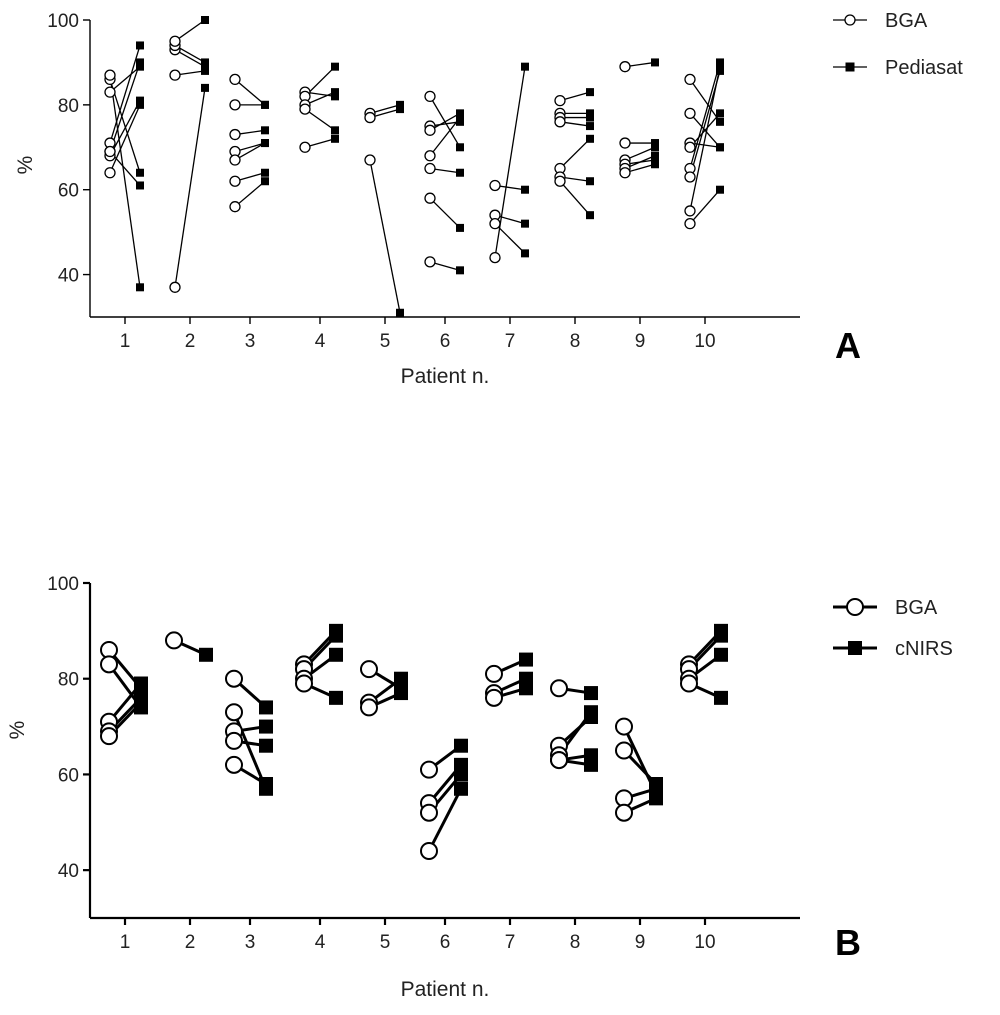 This screenshot has width=1000, height=1015. I want to click on x-tick-label-a: 9, so click(640, 341).